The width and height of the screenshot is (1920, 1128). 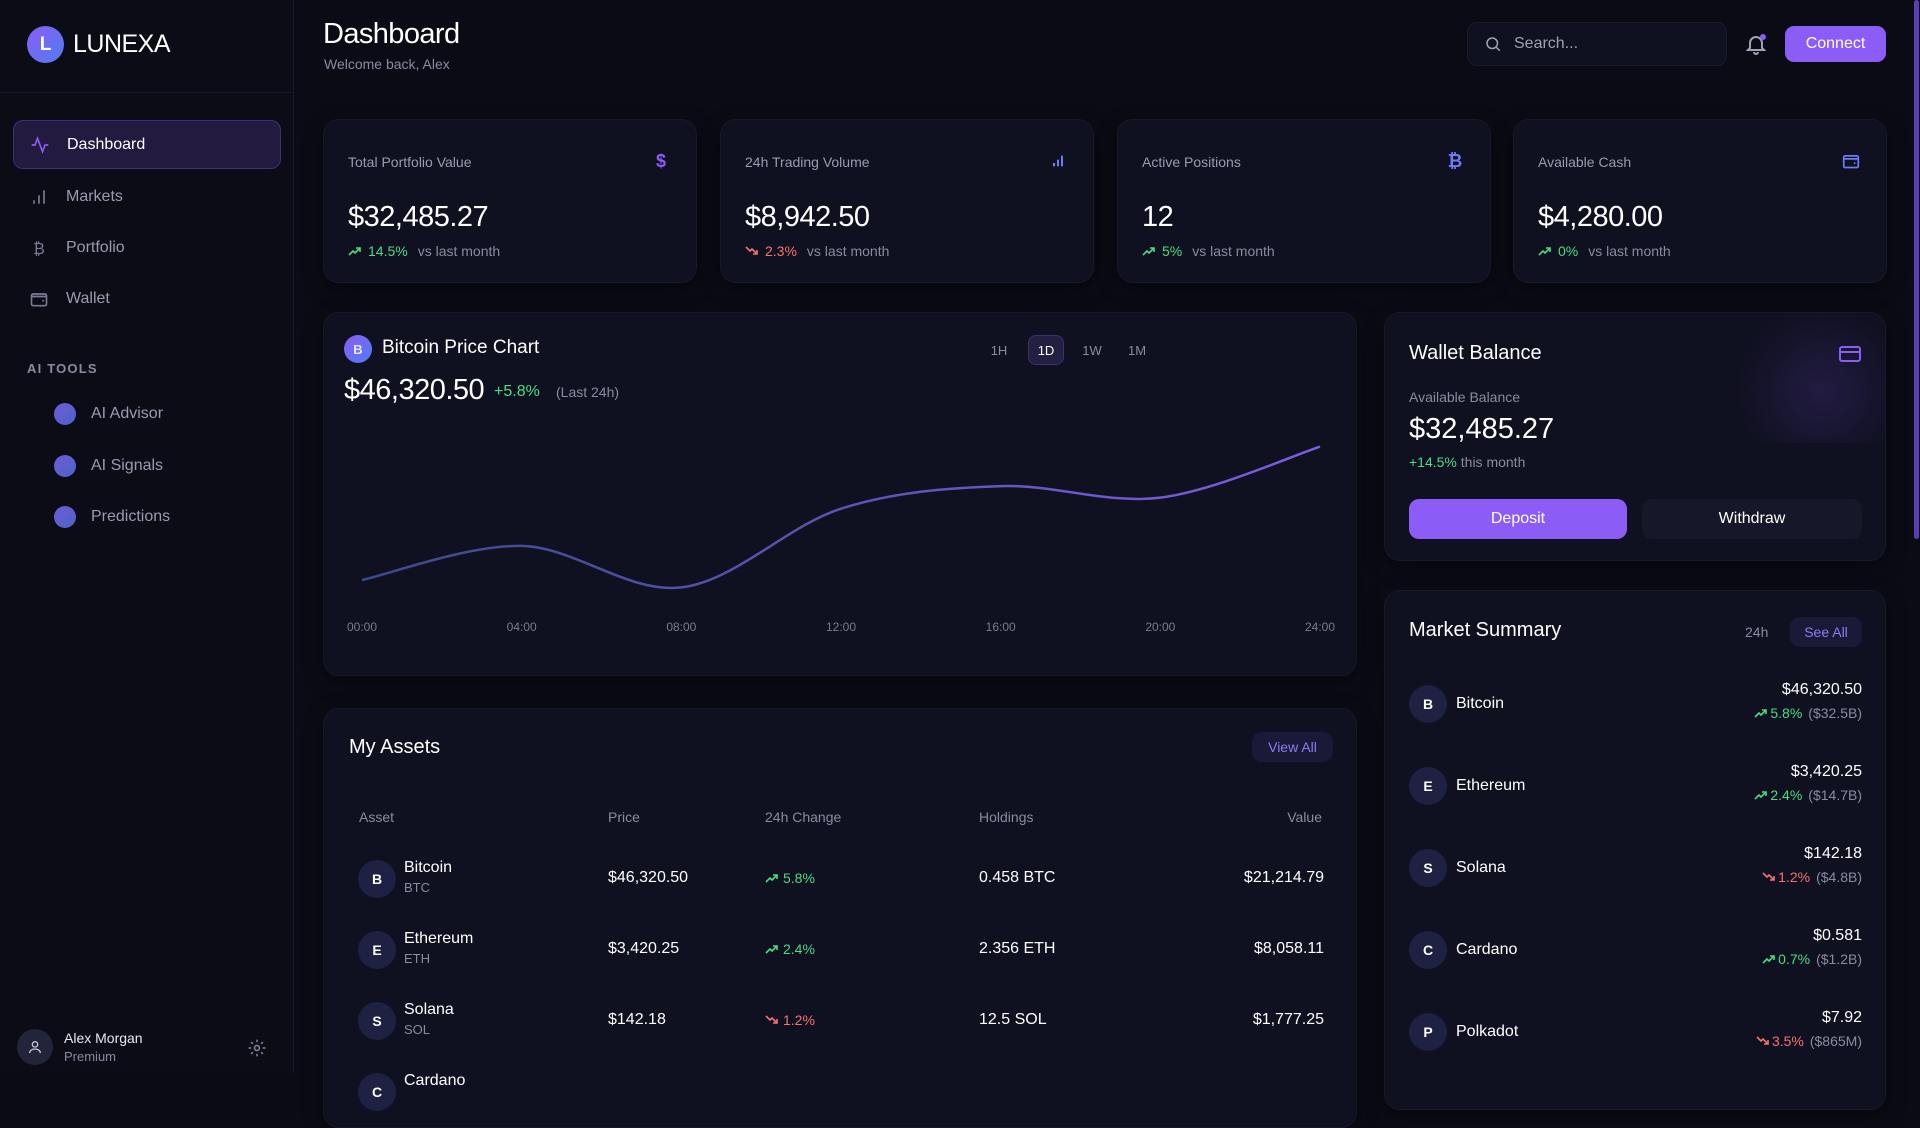 I want to click on avatar, so click(x=35, y=1047).